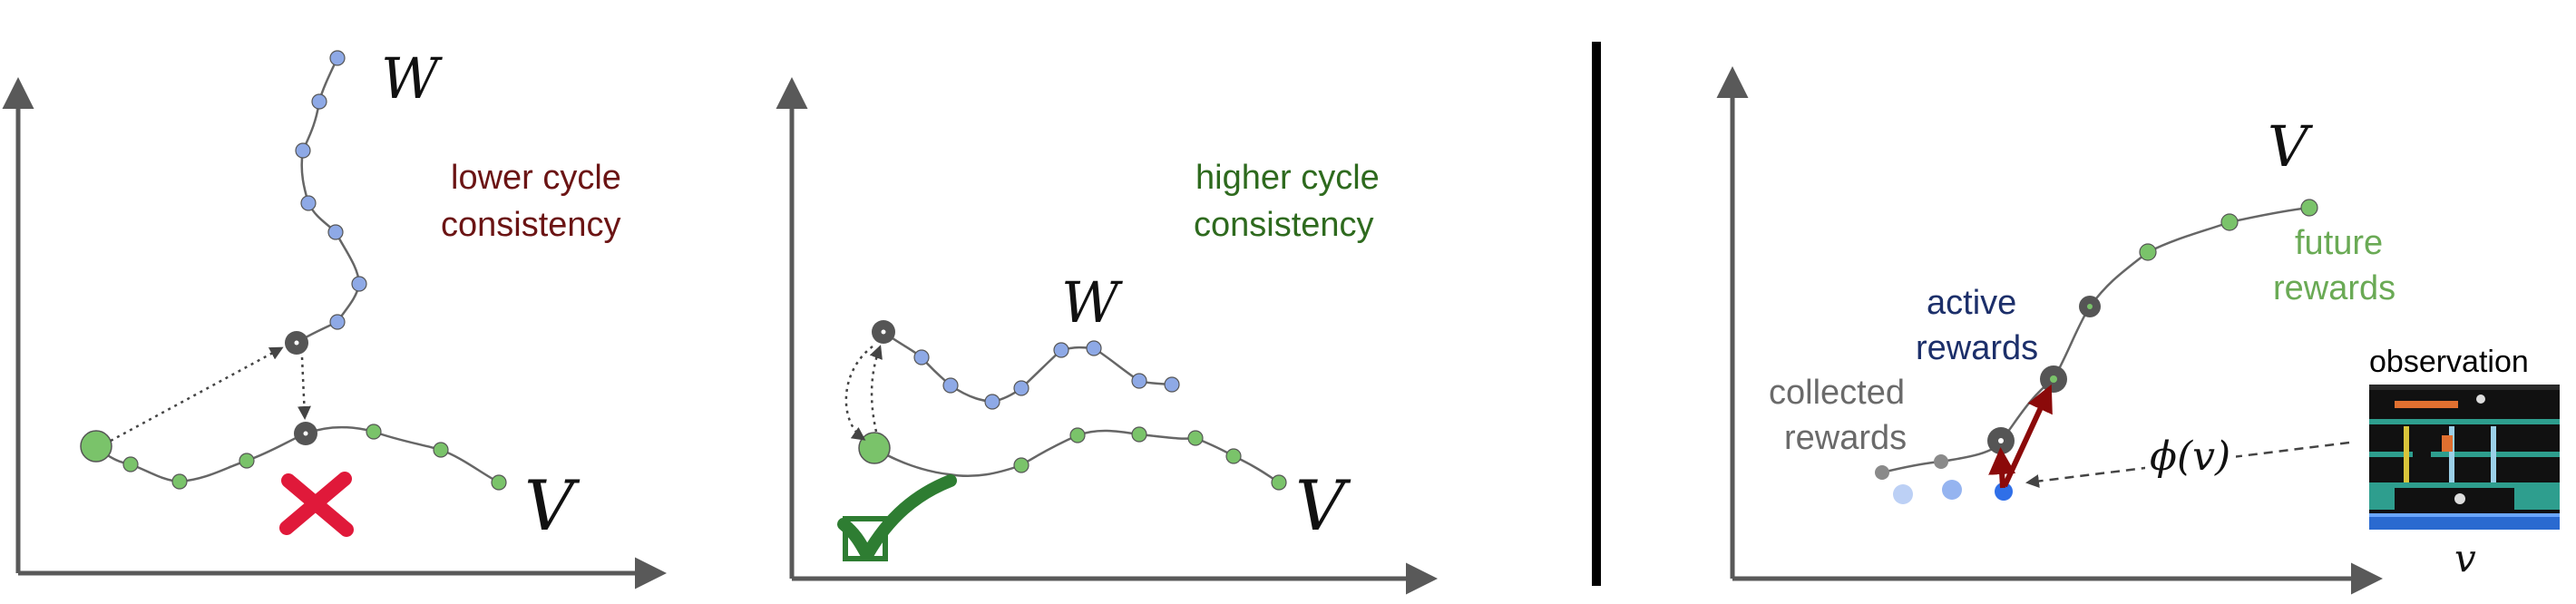  What do you see at coordinates (1323, 505) in the screenshot?
I see `panel2-v-label: V` at bounding box center [1323, 505].